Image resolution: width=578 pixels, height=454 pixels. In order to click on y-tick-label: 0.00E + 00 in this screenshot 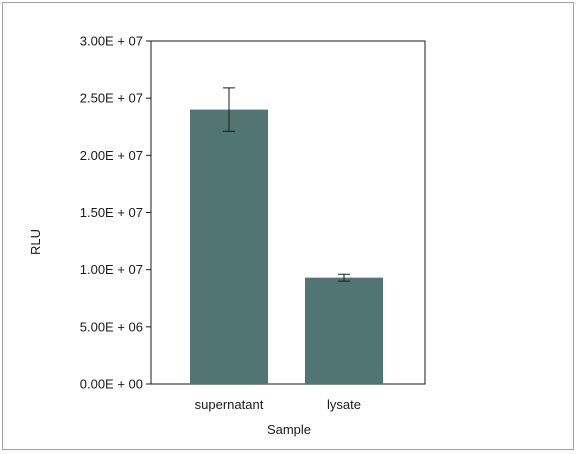, I will do `click(111, 384)`.